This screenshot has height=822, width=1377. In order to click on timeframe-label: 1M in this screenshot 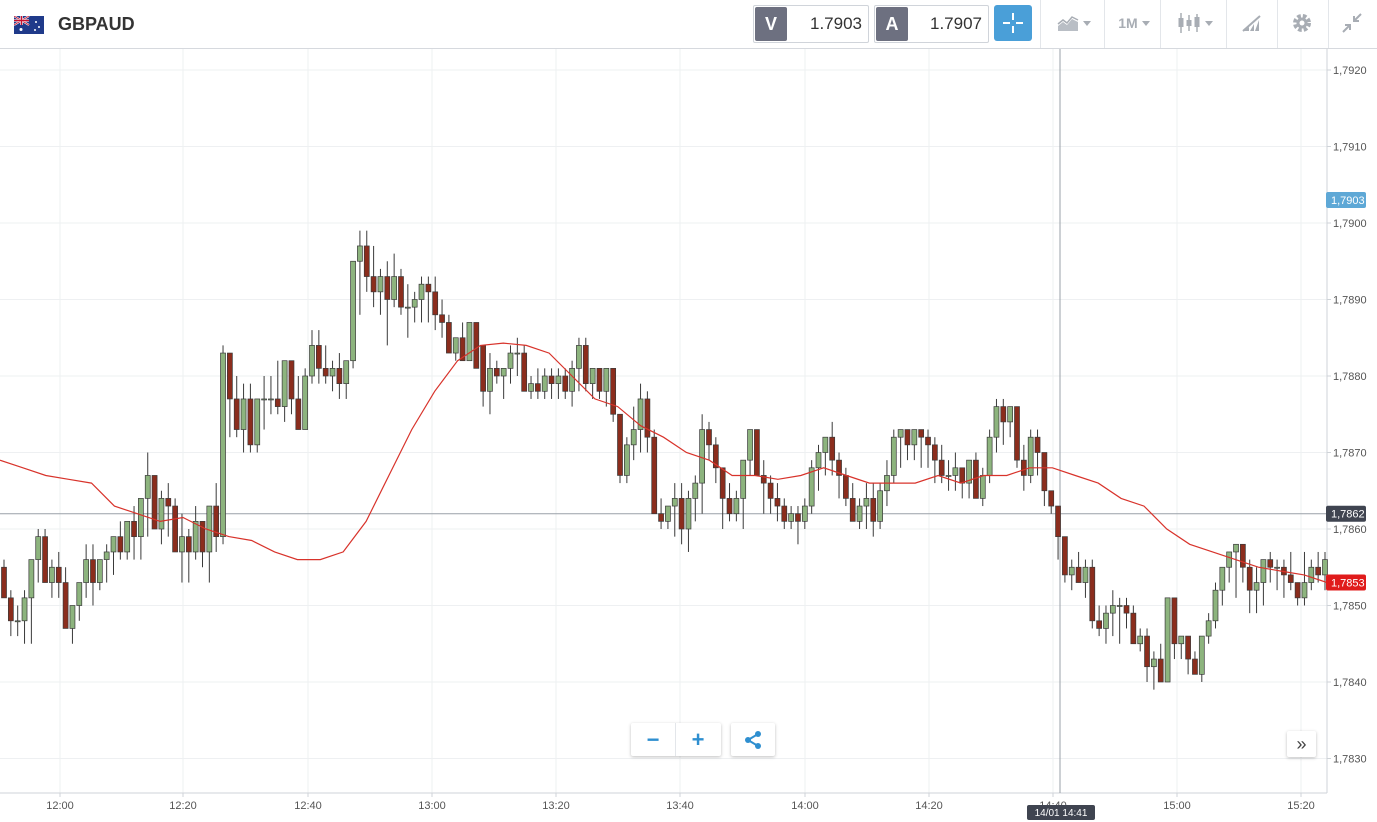, I will do `click(1128, 23)`.